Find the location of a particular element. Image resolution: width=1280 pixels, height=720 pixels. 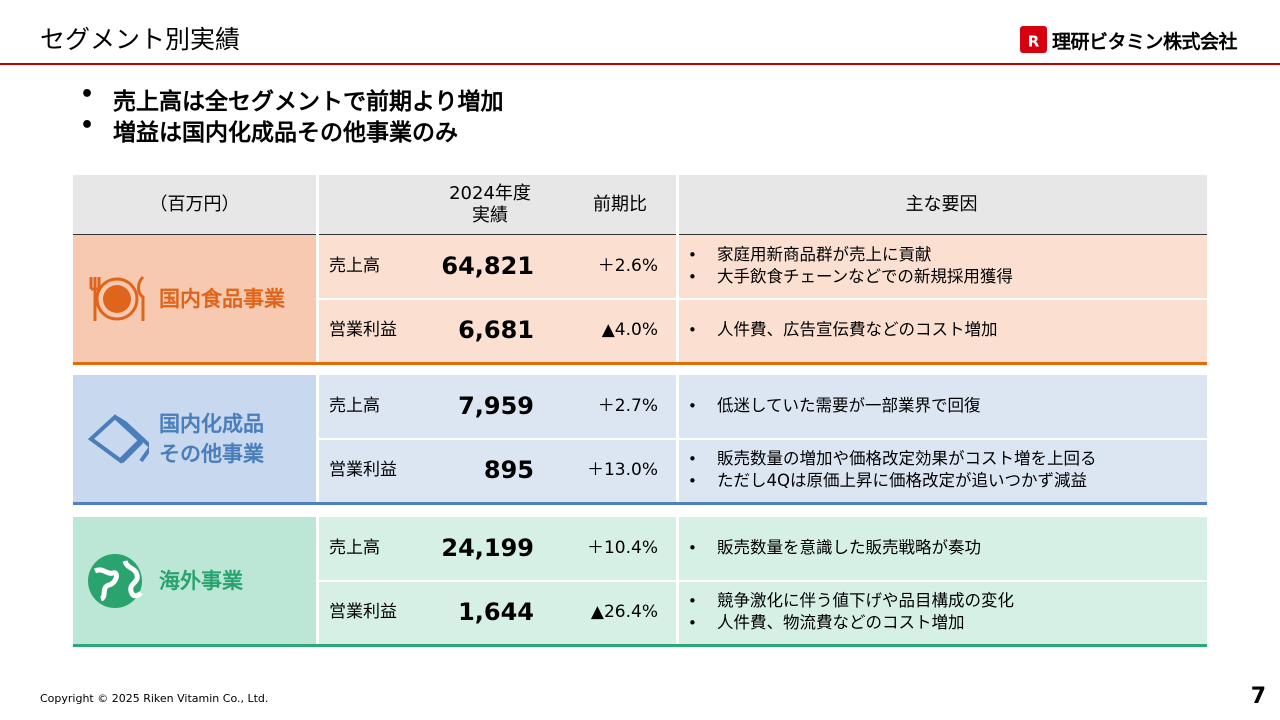

row-value: 895 is located at coordinates (508, 470).